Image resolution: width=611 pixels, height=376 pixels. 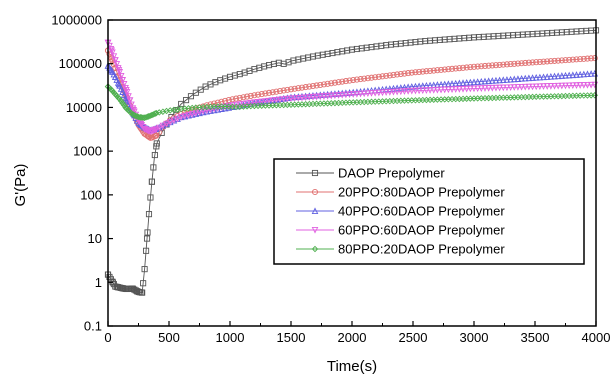 I want to click on y-axis-title: G'(Pa), so click(x=20, y=185).